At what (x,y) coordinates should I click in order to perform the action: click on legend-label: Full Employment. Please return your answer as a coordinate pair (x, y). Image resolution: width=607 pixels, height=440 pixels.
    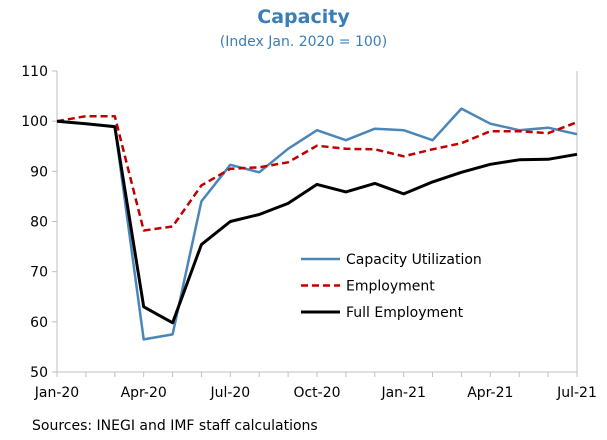
    Looking at the image, I should click on (405, 313).